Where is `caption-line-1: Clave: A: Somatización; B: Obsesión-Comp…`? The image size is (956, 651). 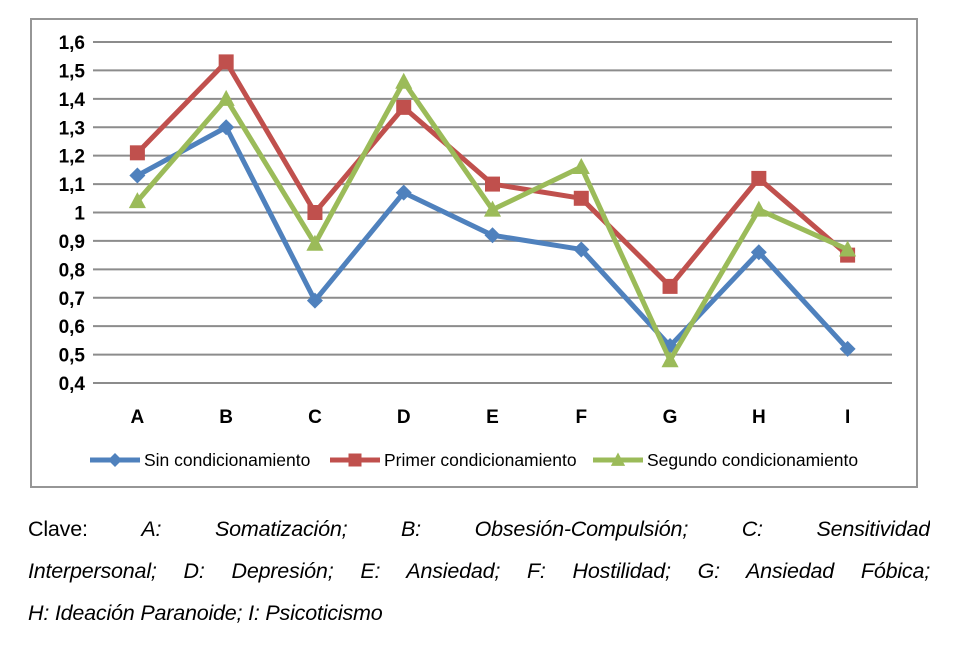
caption-line-1: Clave: A: Somatización; B: Obsesión-Comp… is located at coordinates (479, 529).